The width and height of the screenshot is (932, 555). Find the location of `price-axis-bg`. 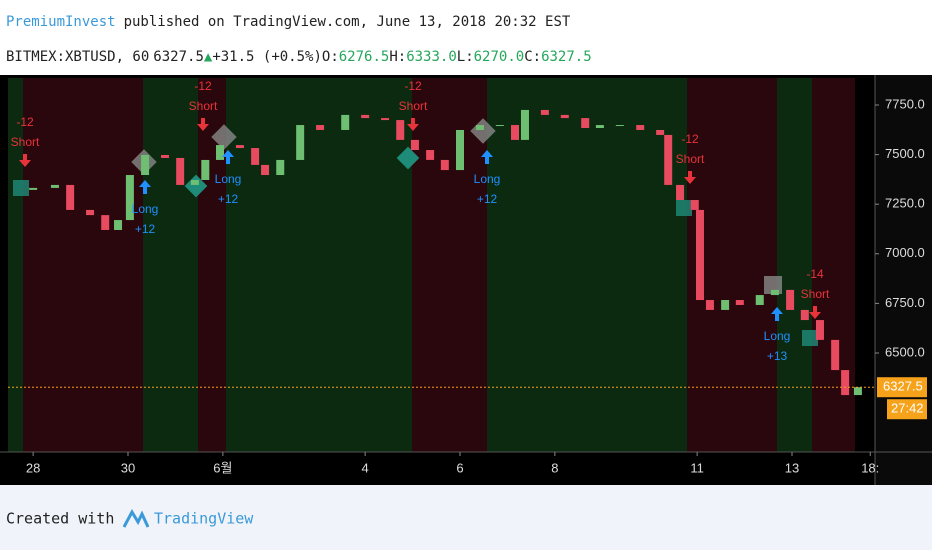

price-axis-bg is located at coordinates (903, 280).